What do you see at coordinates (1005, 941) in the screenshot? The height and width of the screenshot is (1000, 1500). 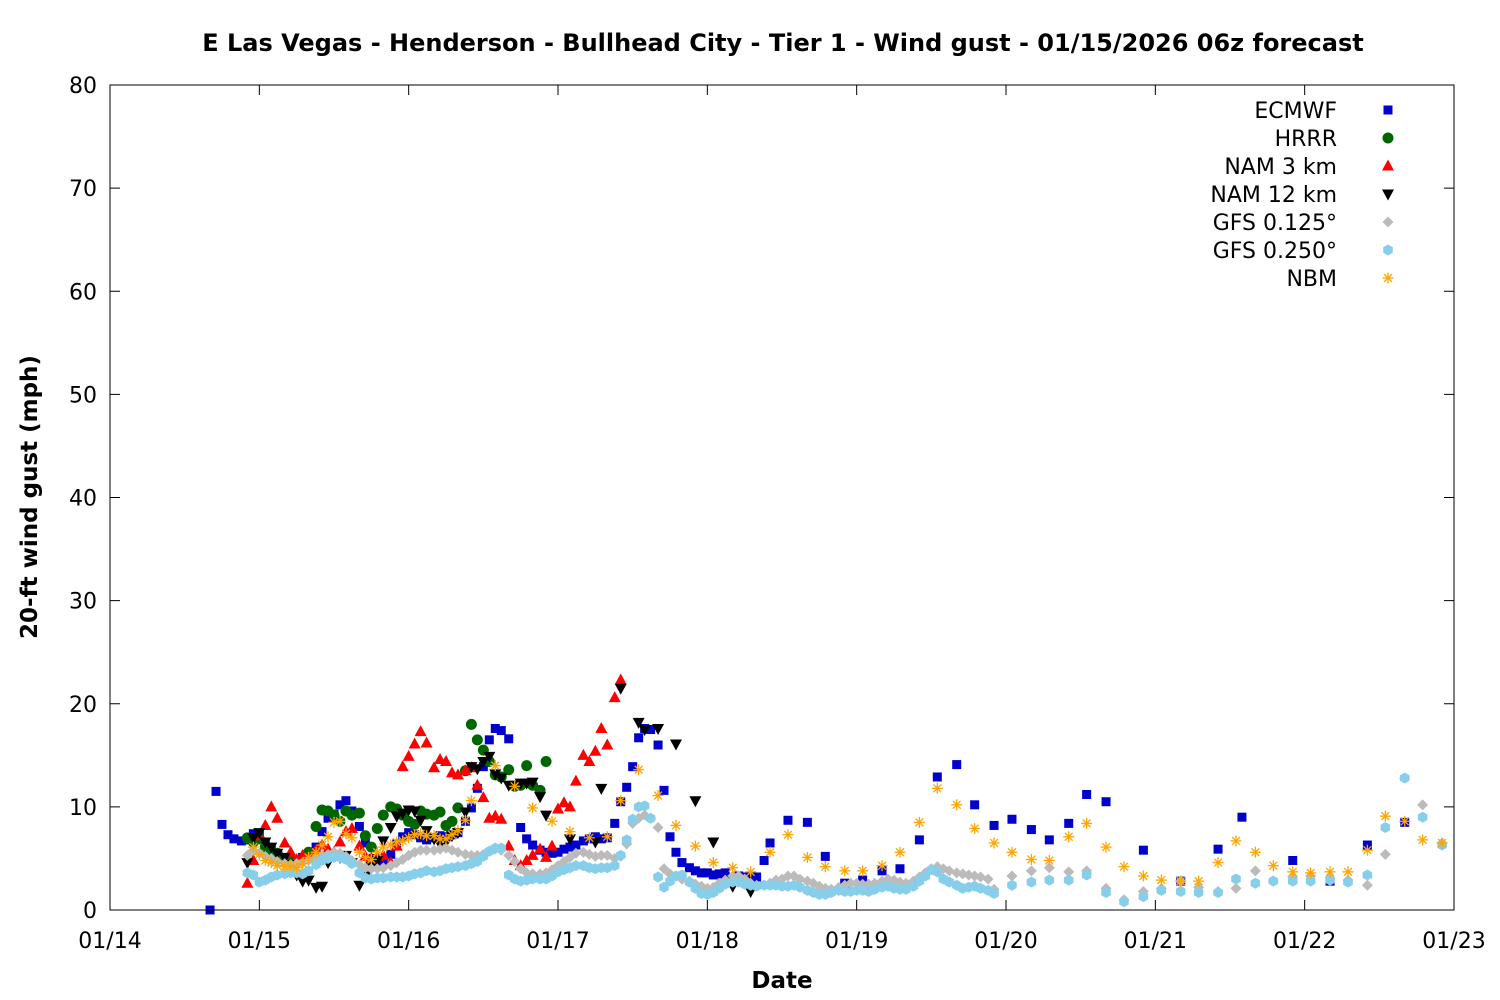 I see `x-tick-label: 01/20` at bounding box center [1005, 941].